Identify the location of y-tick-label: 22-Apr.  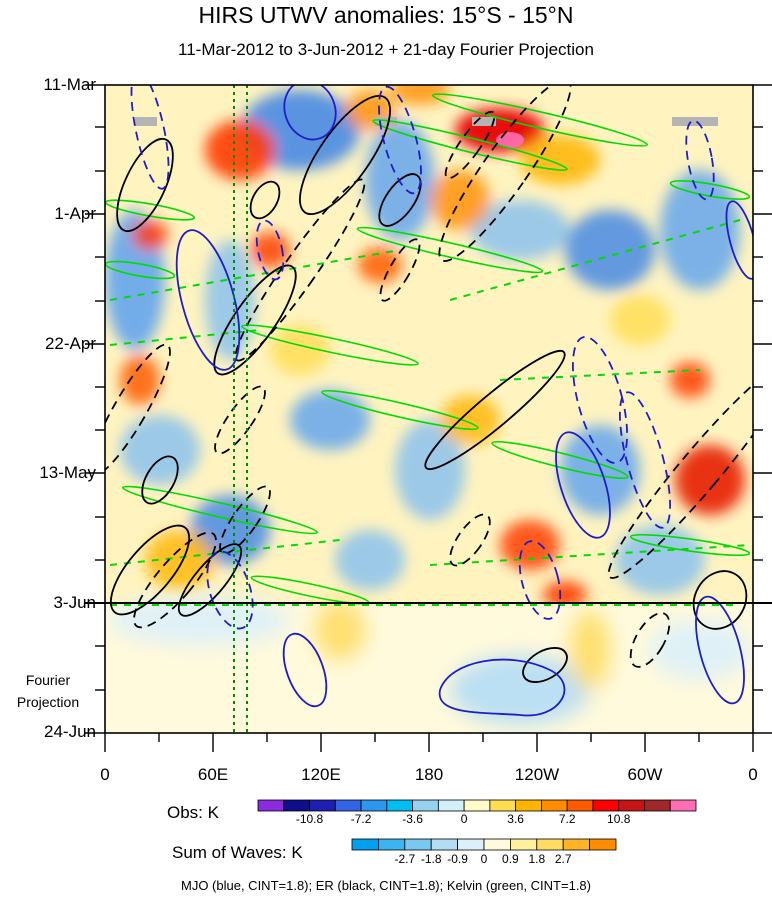
(70, 343).